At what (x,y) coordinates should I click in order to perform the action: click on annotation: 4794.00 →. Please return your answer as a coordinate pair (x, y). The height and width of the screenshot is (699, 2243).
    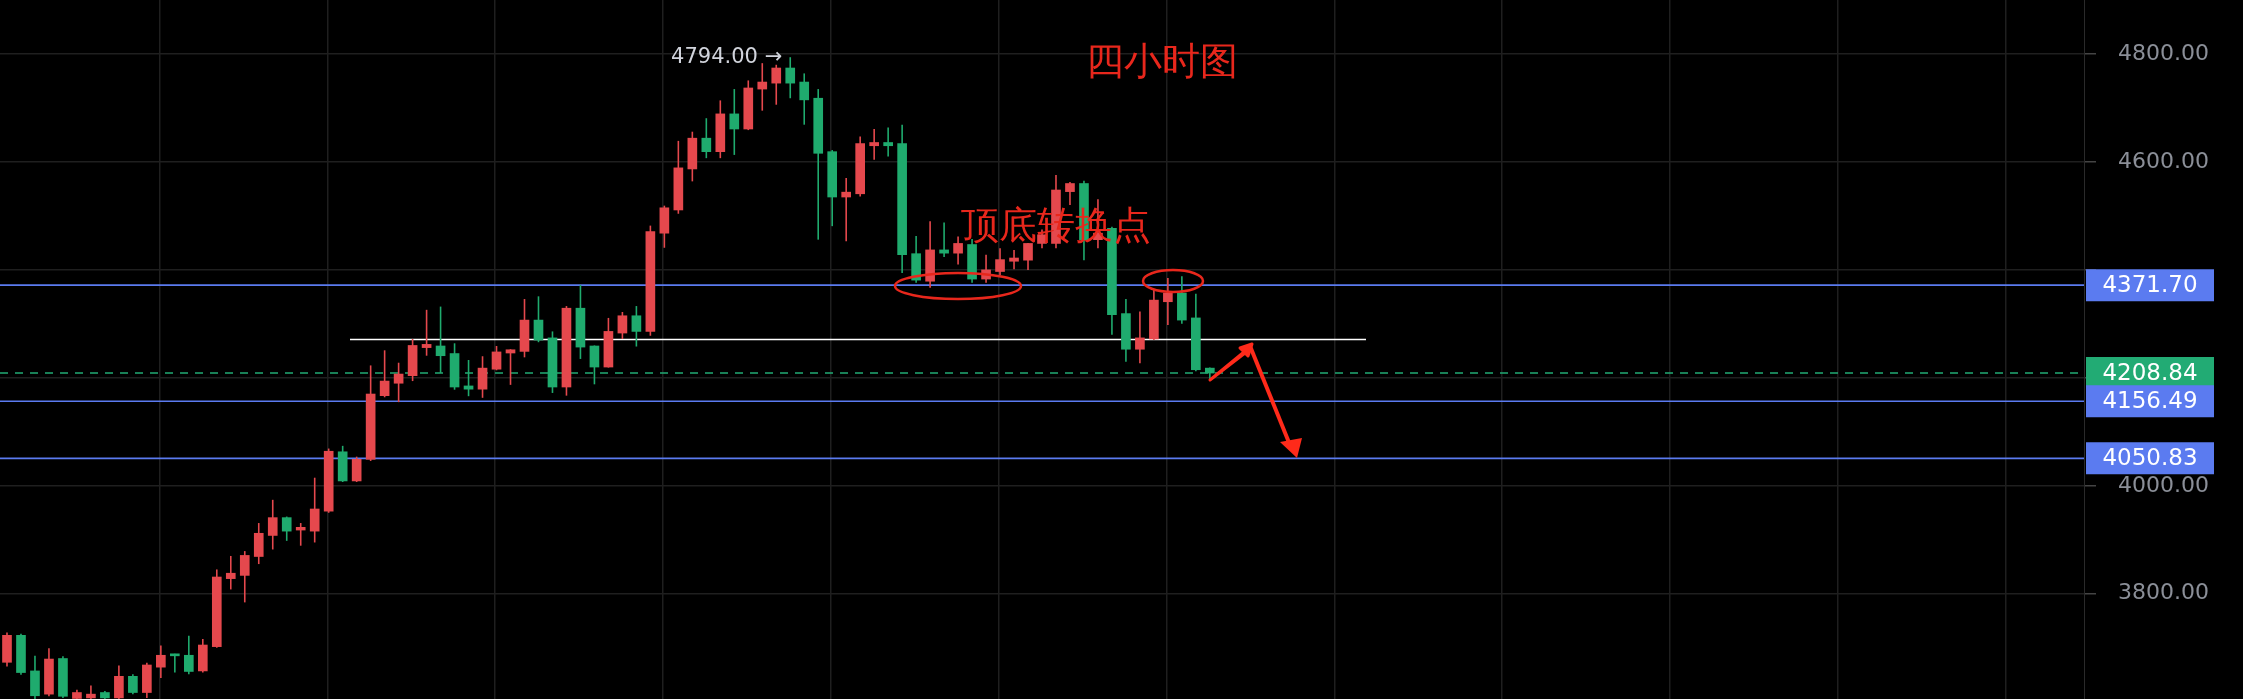
    Looking at the image, I should click on (727, 55).